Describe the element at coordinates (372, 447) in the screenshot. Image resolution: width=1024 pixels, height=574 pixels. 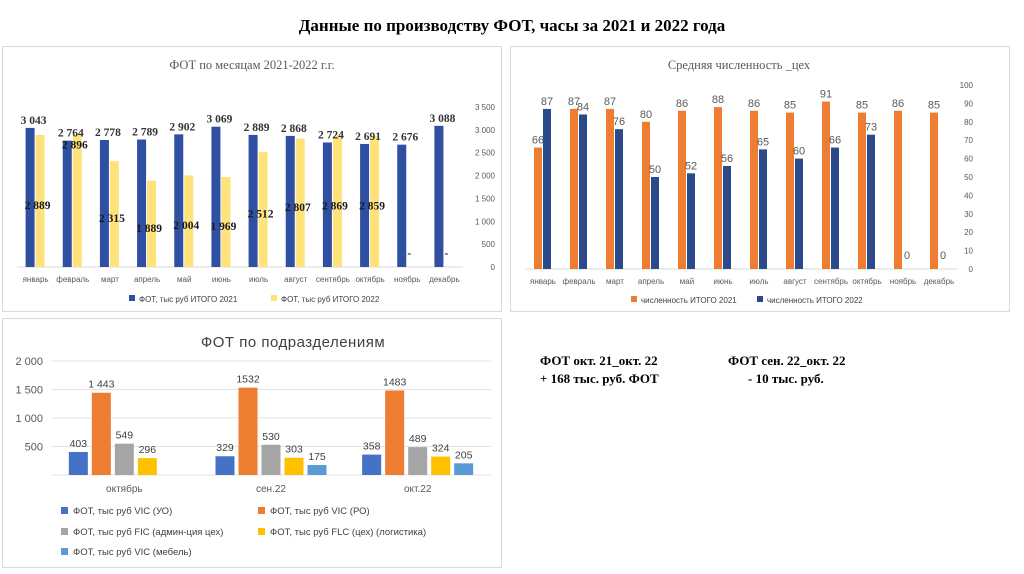
I see `data-label-series-1: 358` at that location.